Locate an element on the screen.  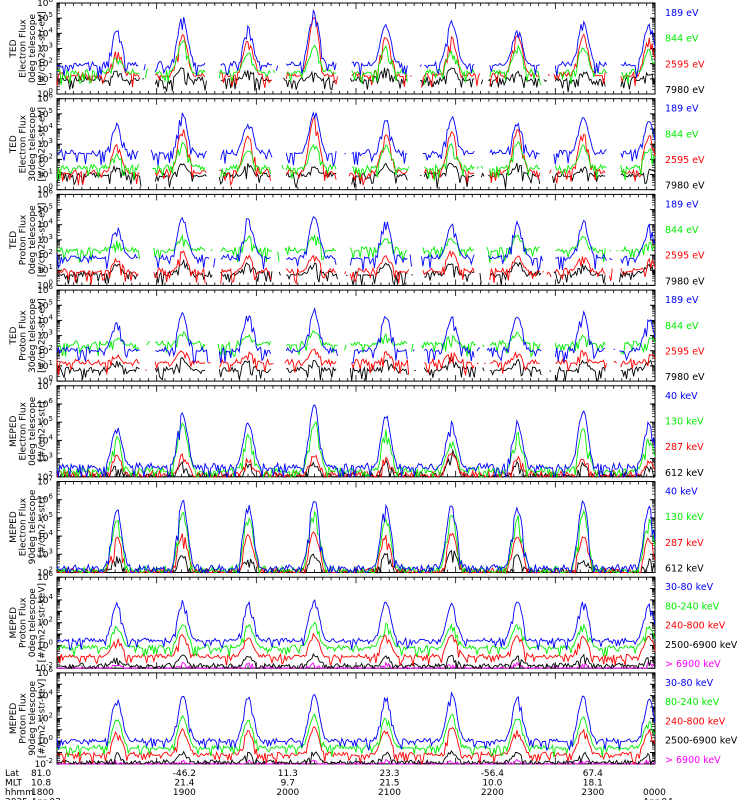
x-tick-value: 10.8 is located at coordinates (41, 783).